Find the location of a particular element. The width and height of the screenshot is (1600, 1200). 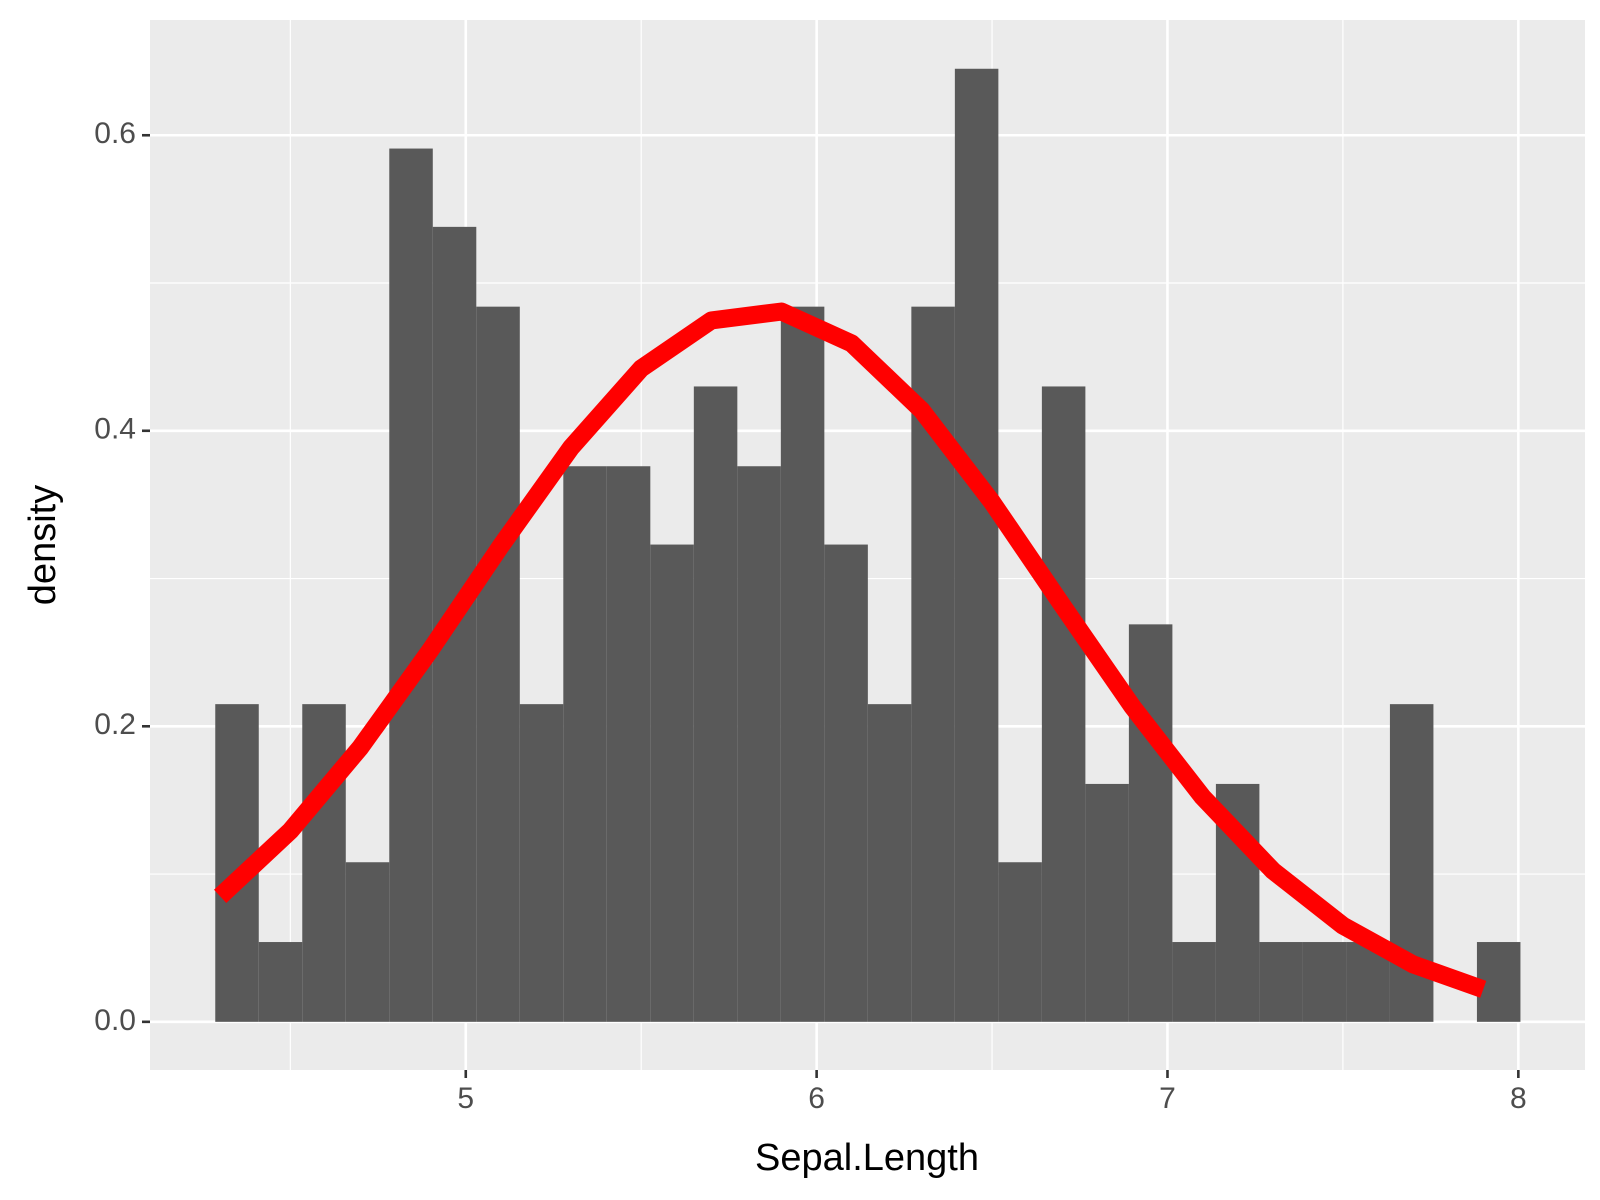

x-tick-label: 5 is located at coordinates (465, 1098).